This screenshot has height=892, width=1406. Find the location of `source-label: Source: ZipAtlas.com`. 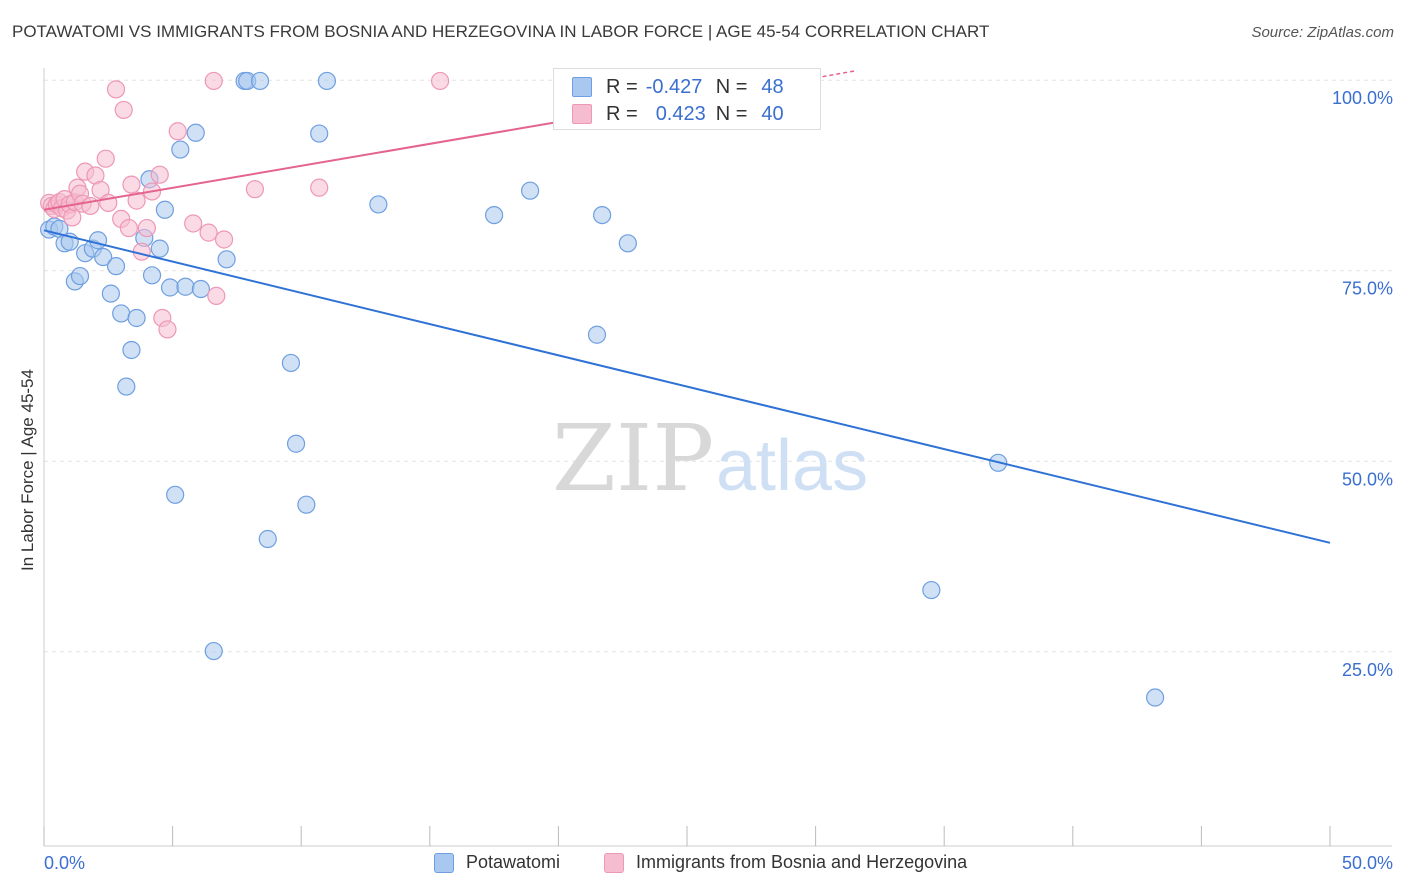

source-label: Source: ZipAtlas.com is located at coordinates (1322, 32).